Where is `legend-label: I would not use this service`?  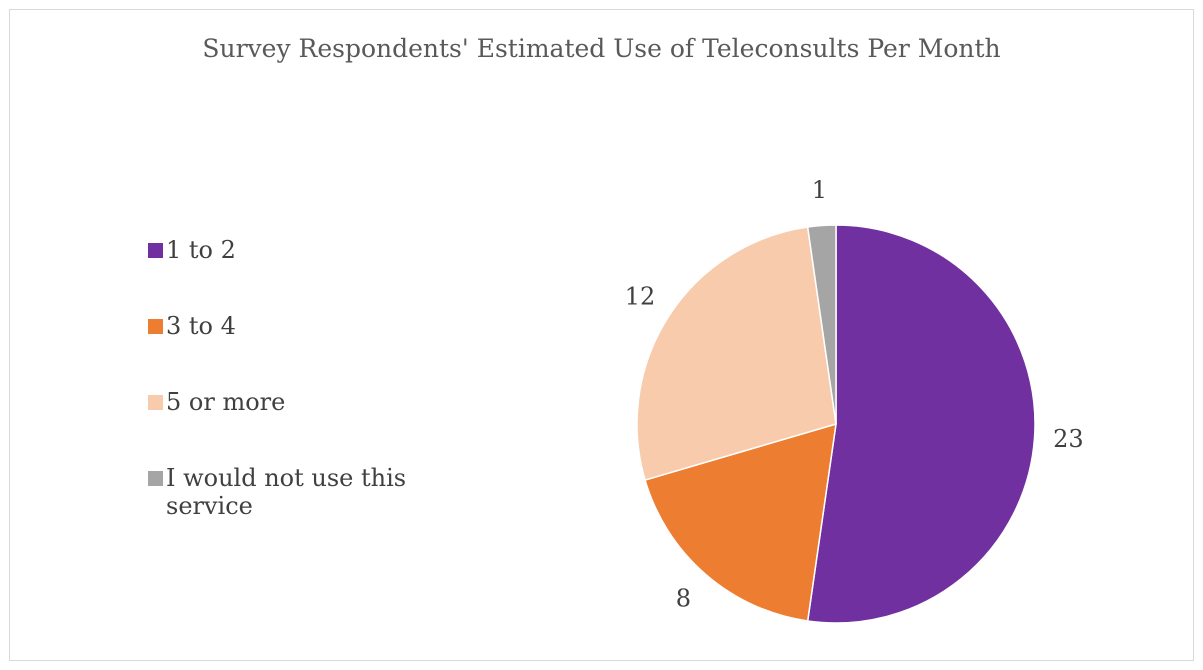 legend-label: I would not use this service is located at coordinates (286, 492).